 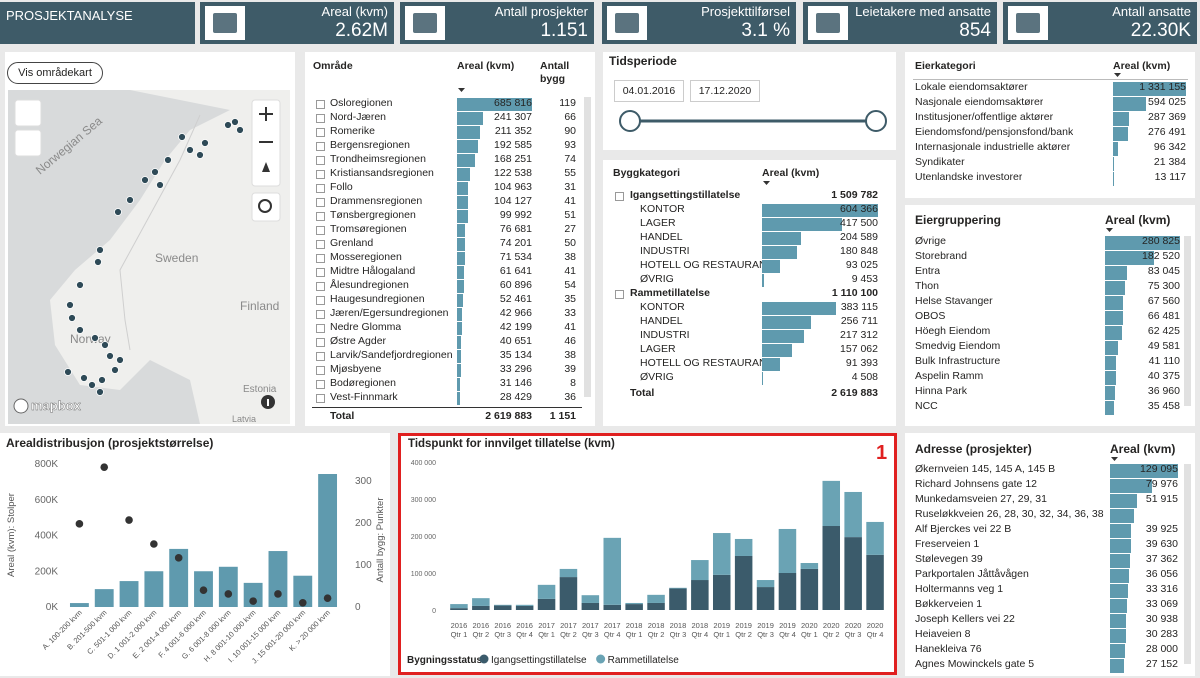 I want to click on kpi-label: Leietakere med ansatte, so click(x=923, y=11).